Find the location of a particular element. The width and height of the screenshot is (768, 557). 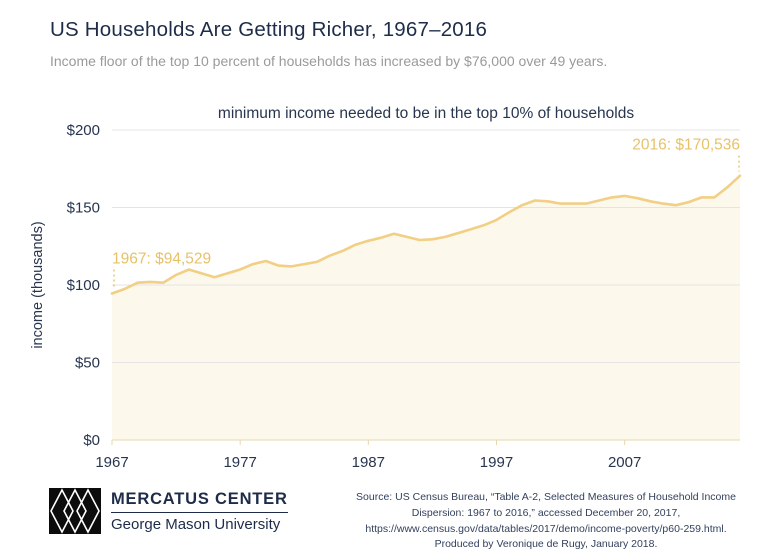

y-tick-label: $100 is located at coordinates (83, 285).